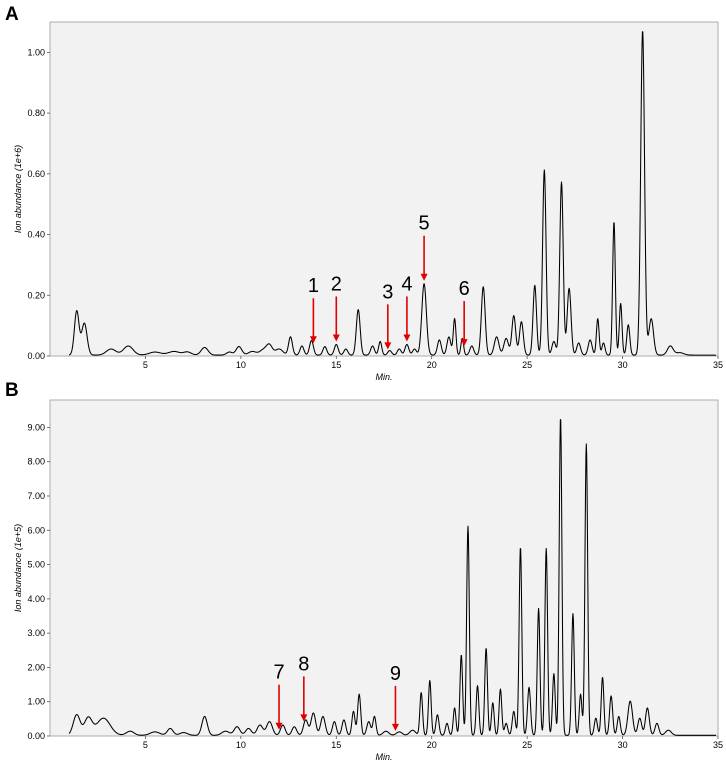 Image resolution: width=726 pixels, height=762 pixels. What do you see at coordinates (36, 565) in the screenshot?
I see `y-tick-label: 5.00` at bounding box center [36, 565].